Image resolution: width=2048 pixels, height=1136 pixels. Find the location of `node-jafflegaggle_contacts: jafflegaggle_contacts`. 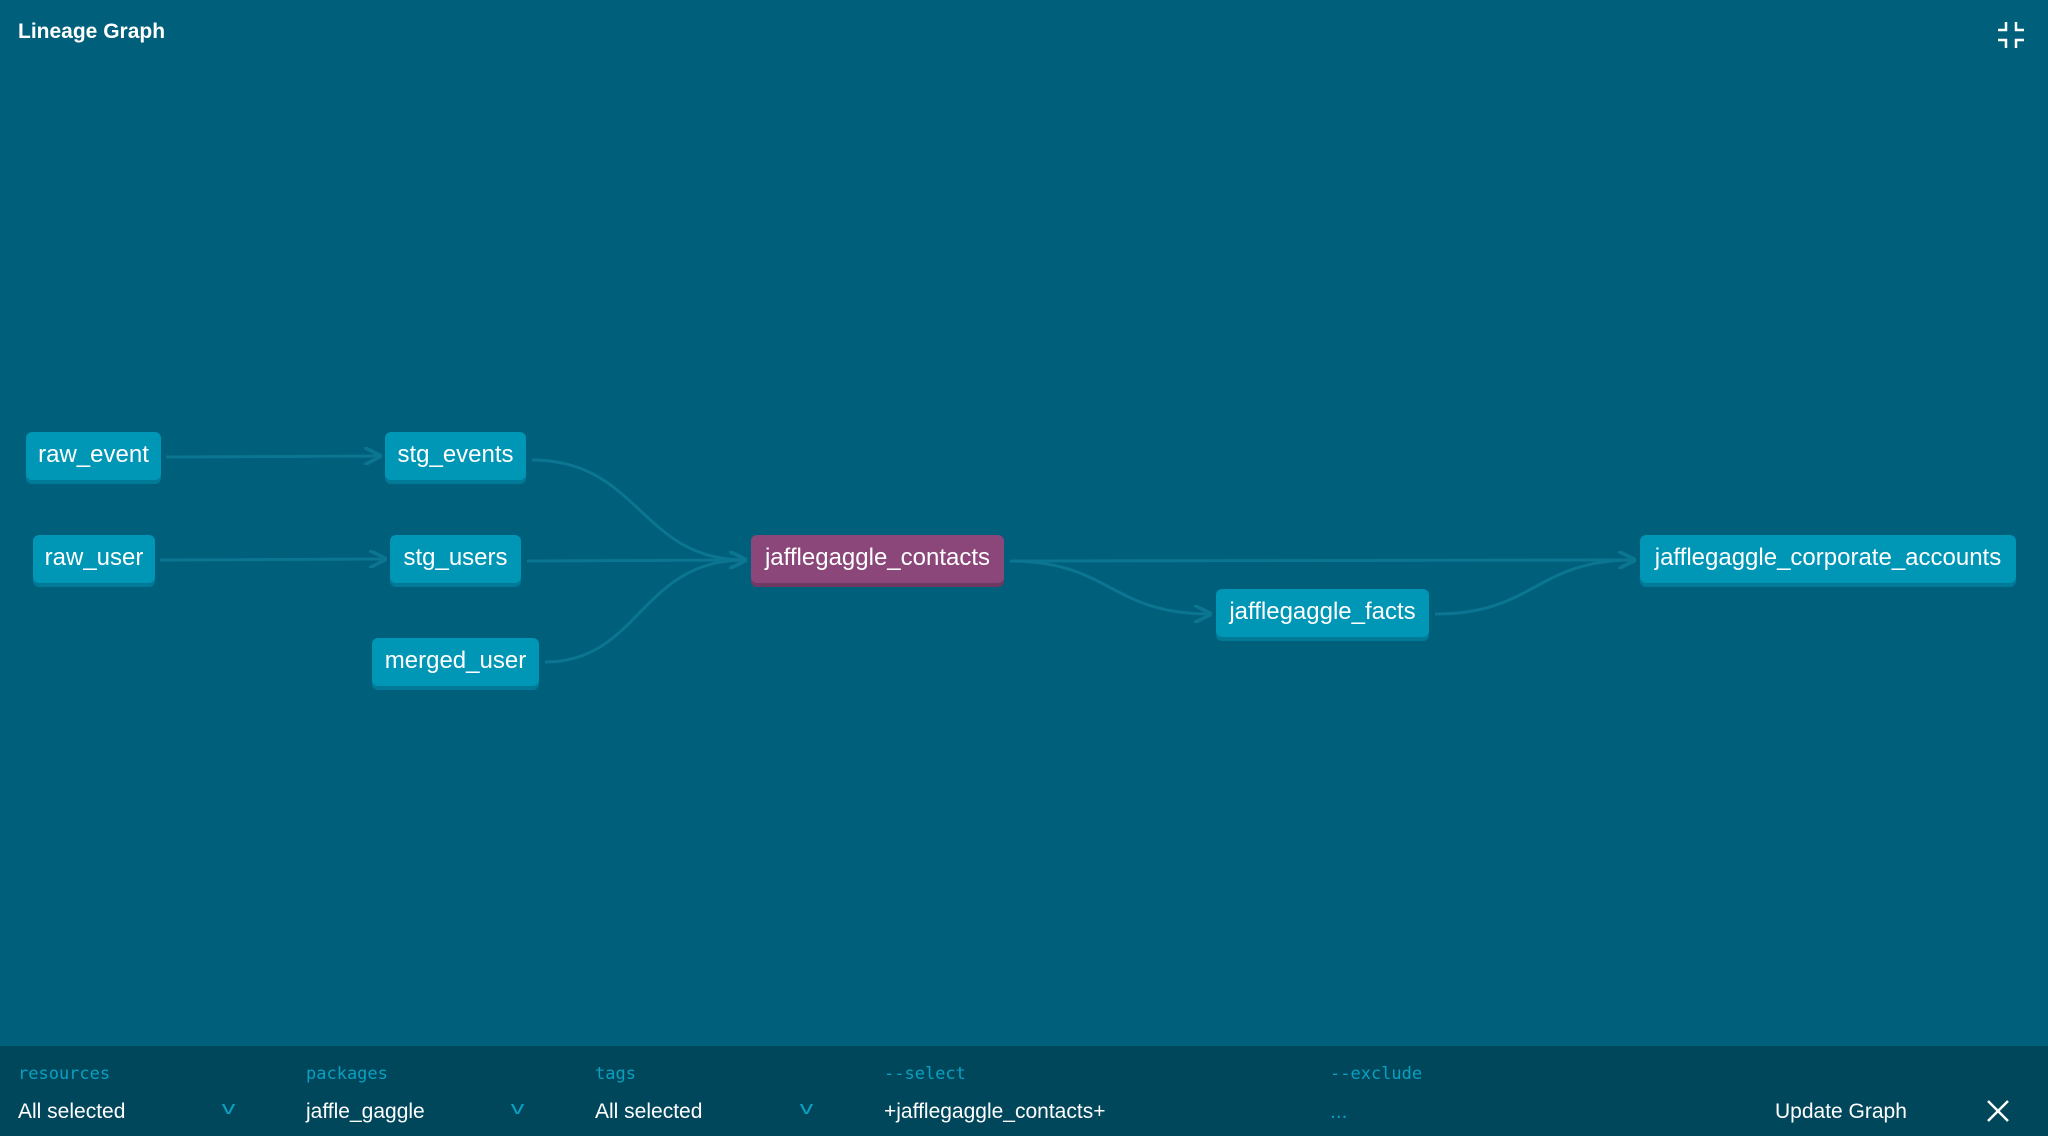

node-jafflegaggle_contacts: jafflegaggle_contacts is located at coordinates (877, 559).